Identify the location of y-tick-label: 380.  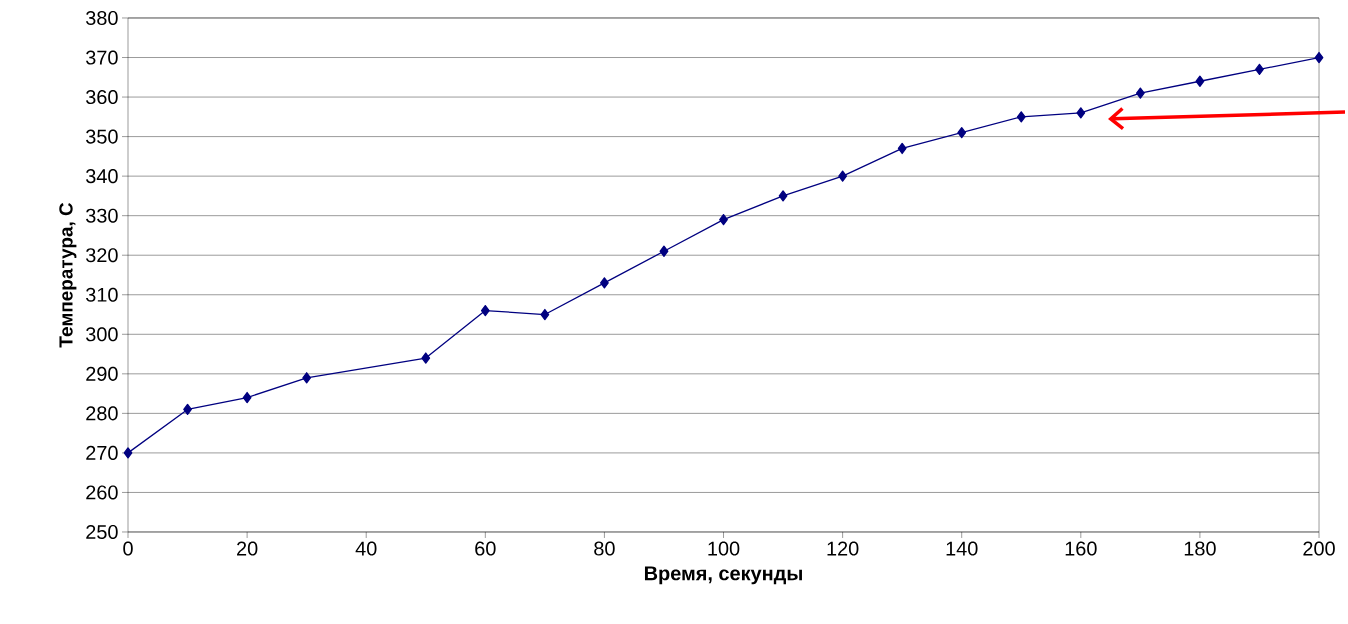
(102, 18).